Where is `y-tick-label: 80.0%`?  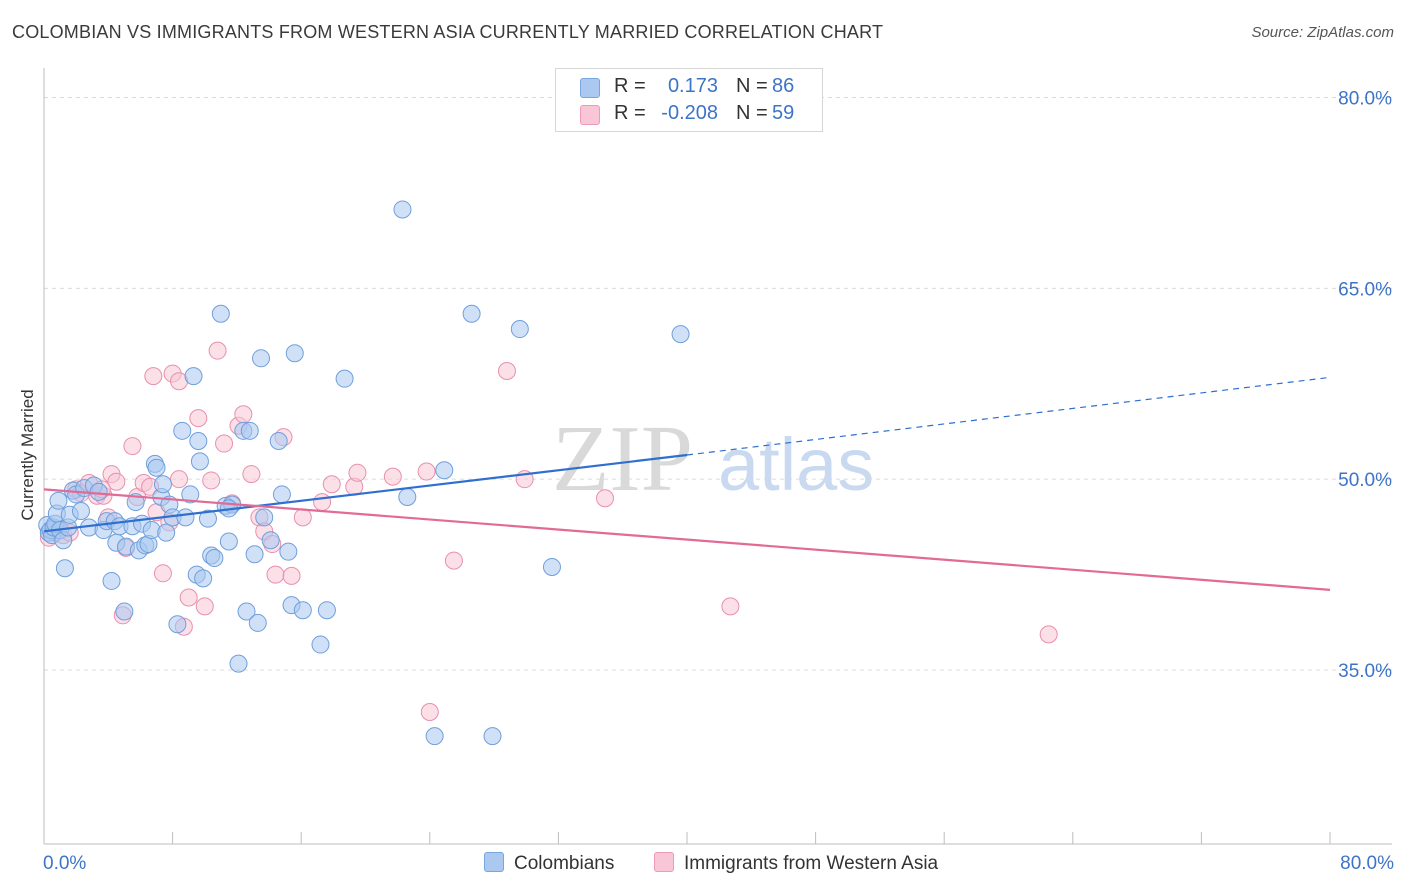 y-tick-label: 80.0% is located at coordinates (1365, 99).